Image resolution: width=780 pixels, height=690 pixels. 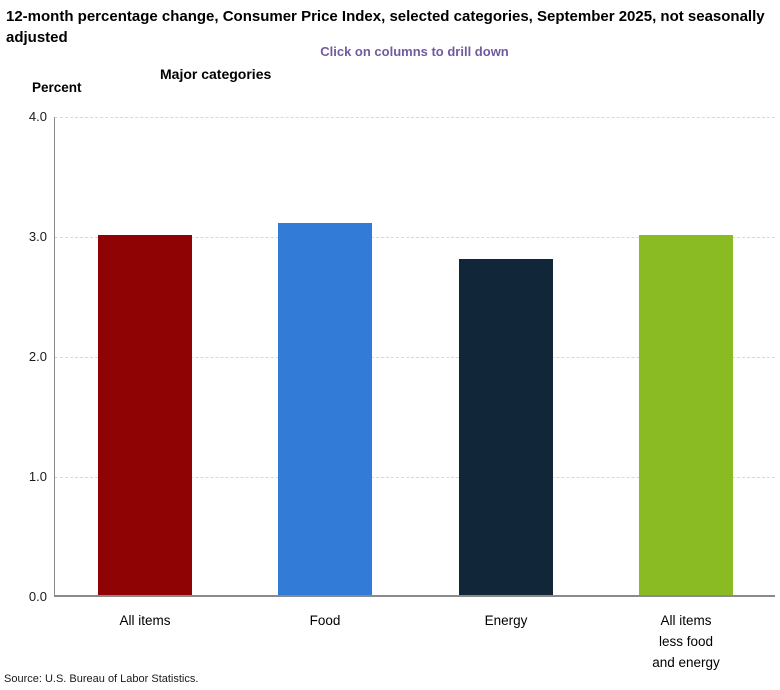 What do you see at coordinates (145, 620) in the screenshot?
I see `x-axis-label-all-items: All items` at bounding box center [145, 620].